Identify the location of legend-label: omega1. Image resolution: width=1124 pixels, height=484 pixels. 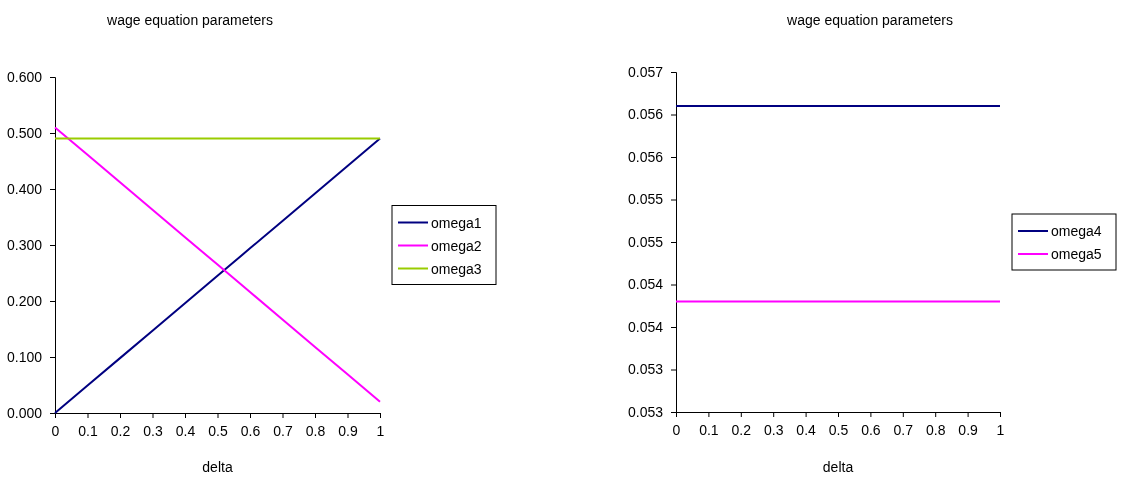
(456, 222).